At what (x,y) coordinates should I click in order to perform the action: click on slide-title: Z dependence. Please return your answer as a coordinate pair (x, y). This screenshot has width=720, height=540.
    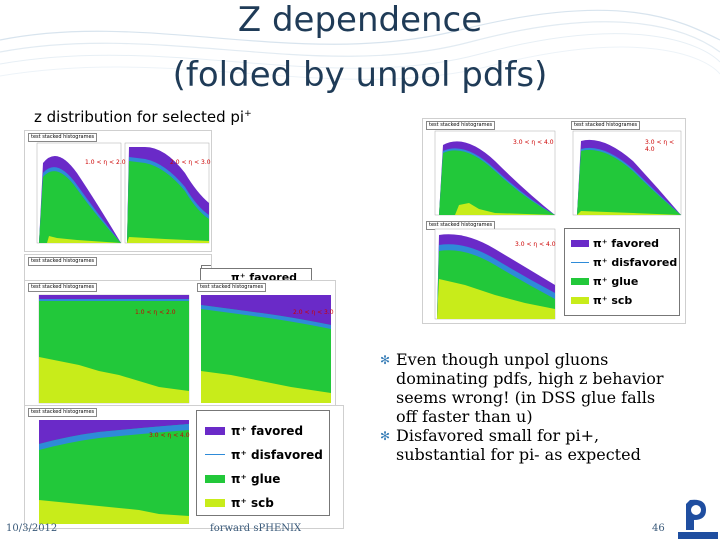
    Looking at the image, I should click on (360, 20).